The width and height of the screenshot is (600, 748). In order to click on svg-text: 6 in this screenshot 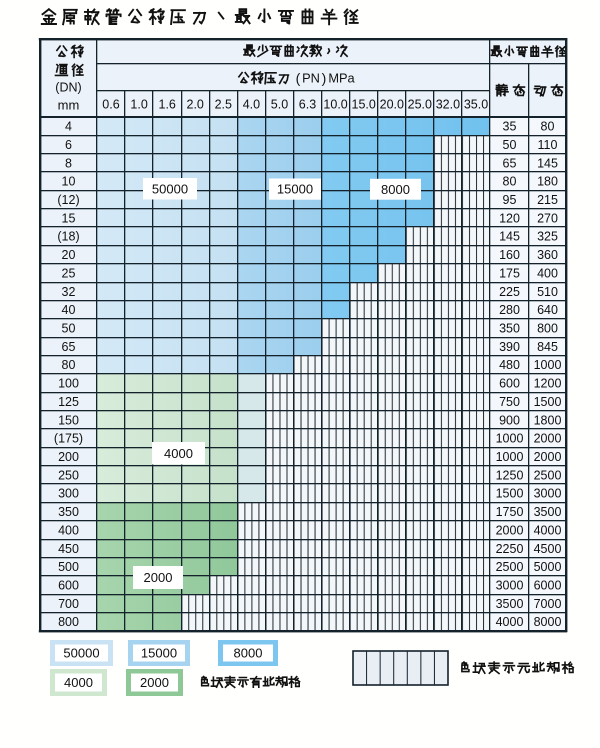, I will do `click(68, 145)`.